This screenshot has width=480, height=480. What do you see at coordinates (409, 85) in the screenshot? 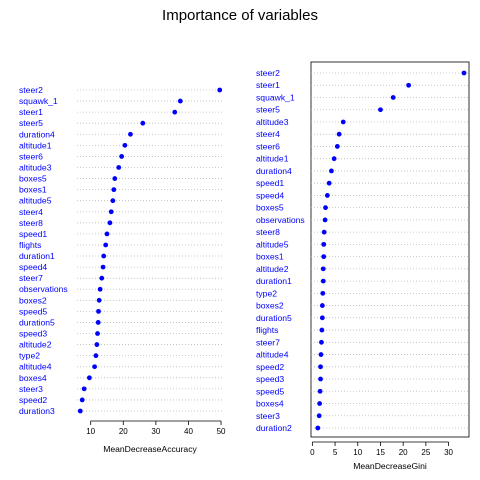
I see `gini-point-steer1` at bounding box center [409, 85].